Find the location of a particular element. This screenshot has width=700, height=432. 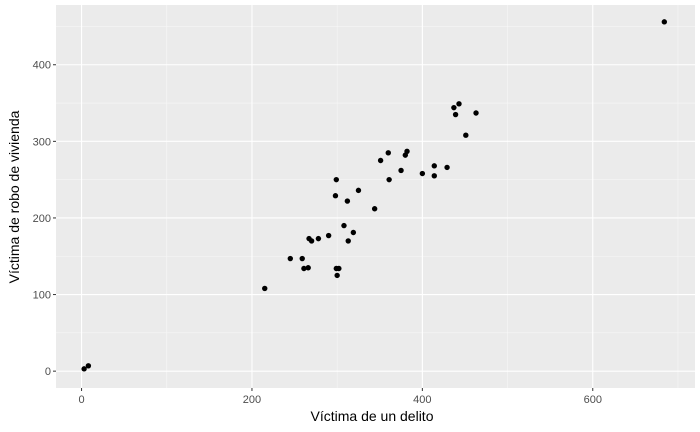

y-tick-label: 300 is located at coordinates (42, 142).